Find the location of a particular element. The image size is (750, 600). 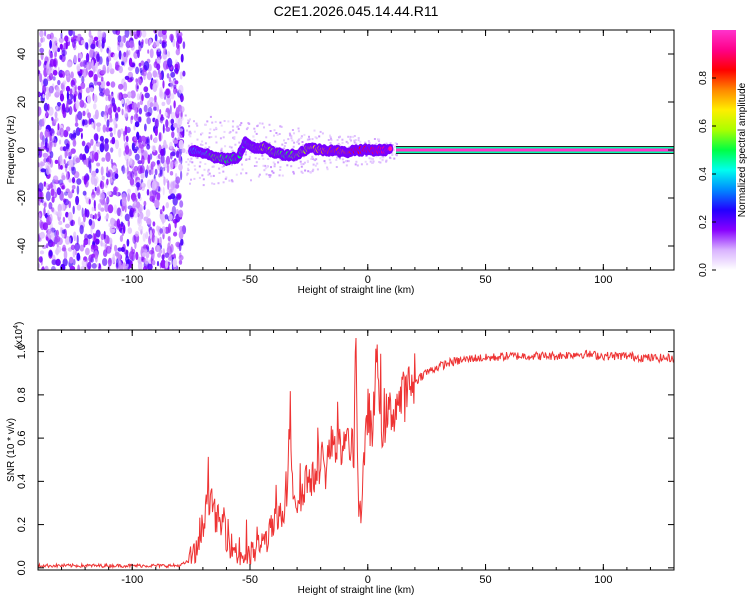

snr-ylabel: SNR (10 * v/v) is located at coordinates (11, 450).